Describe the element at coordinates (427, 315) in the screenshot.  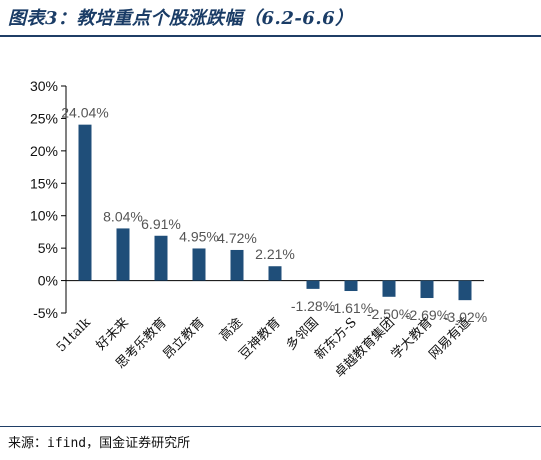
I see `data-label: -2.69%` at that location.